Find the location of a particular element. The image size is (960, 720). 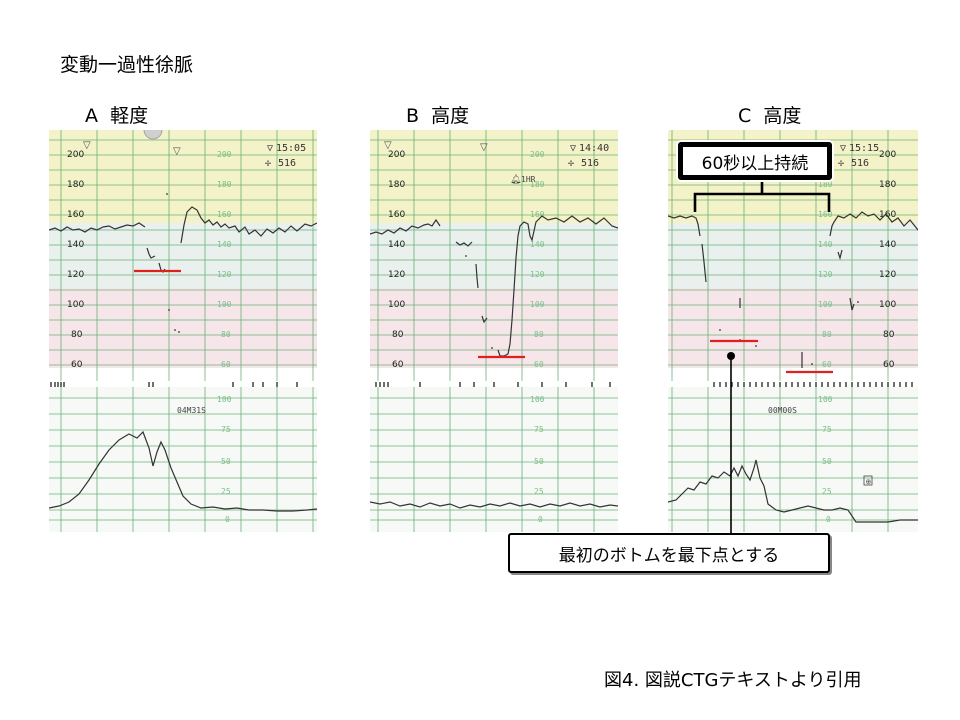

panel-a-label: A 軽度 is located at coordinates (117, 116).